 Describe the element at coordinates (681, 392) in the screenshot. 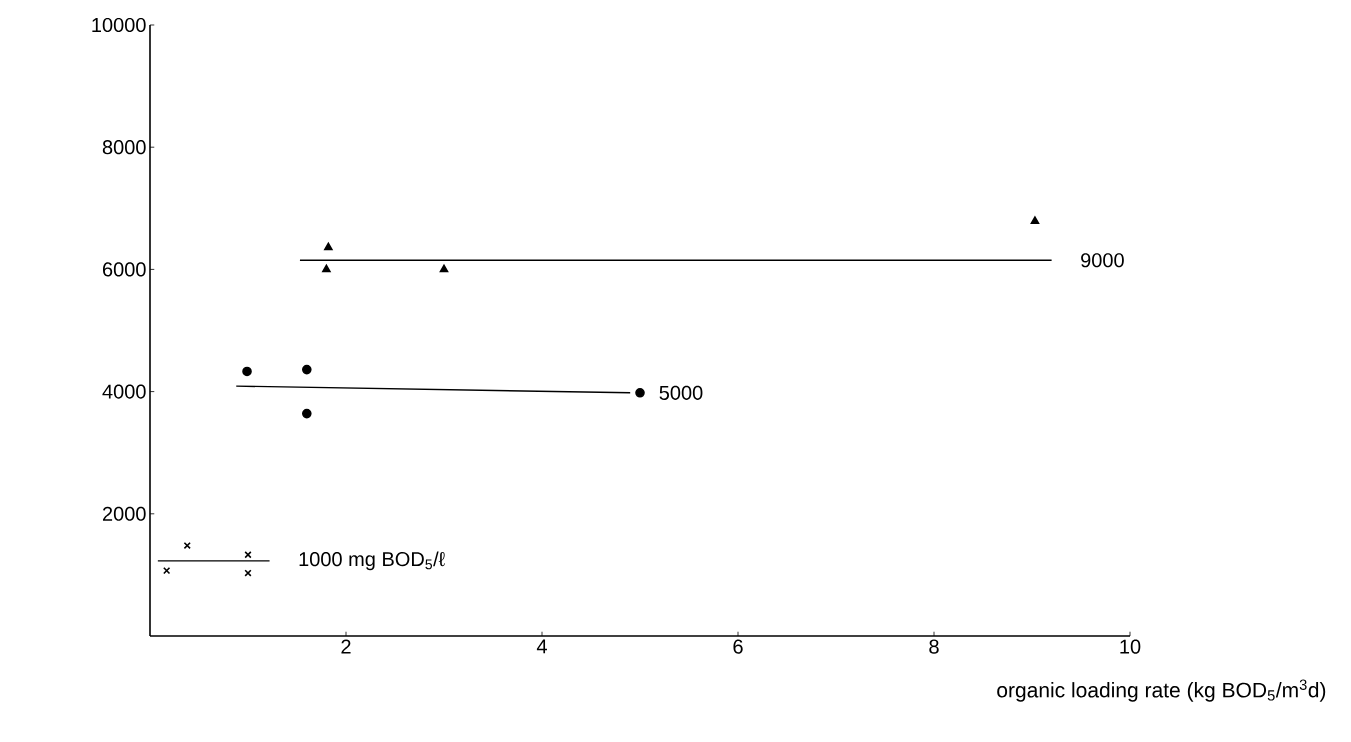

I see `annotation: 5000` at that location.